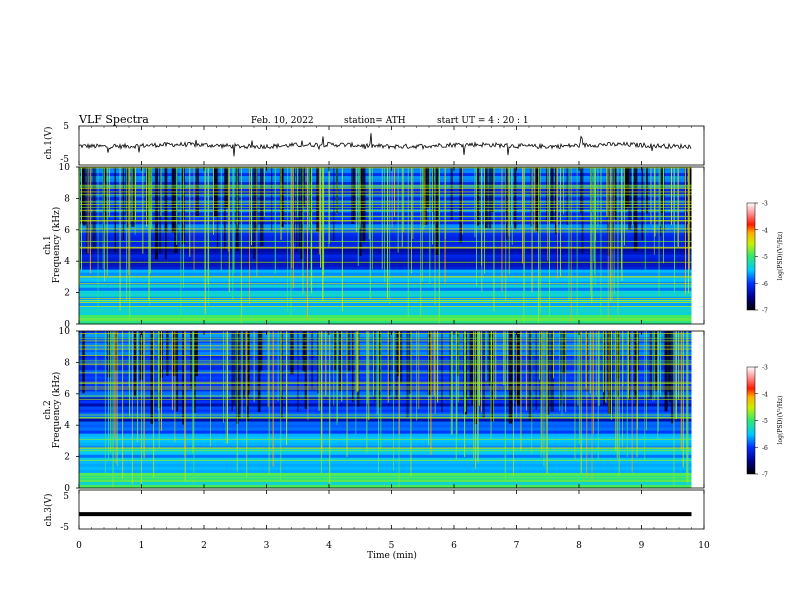  I want to click on ch2-cbtick-label: -7, so click(765, 475).